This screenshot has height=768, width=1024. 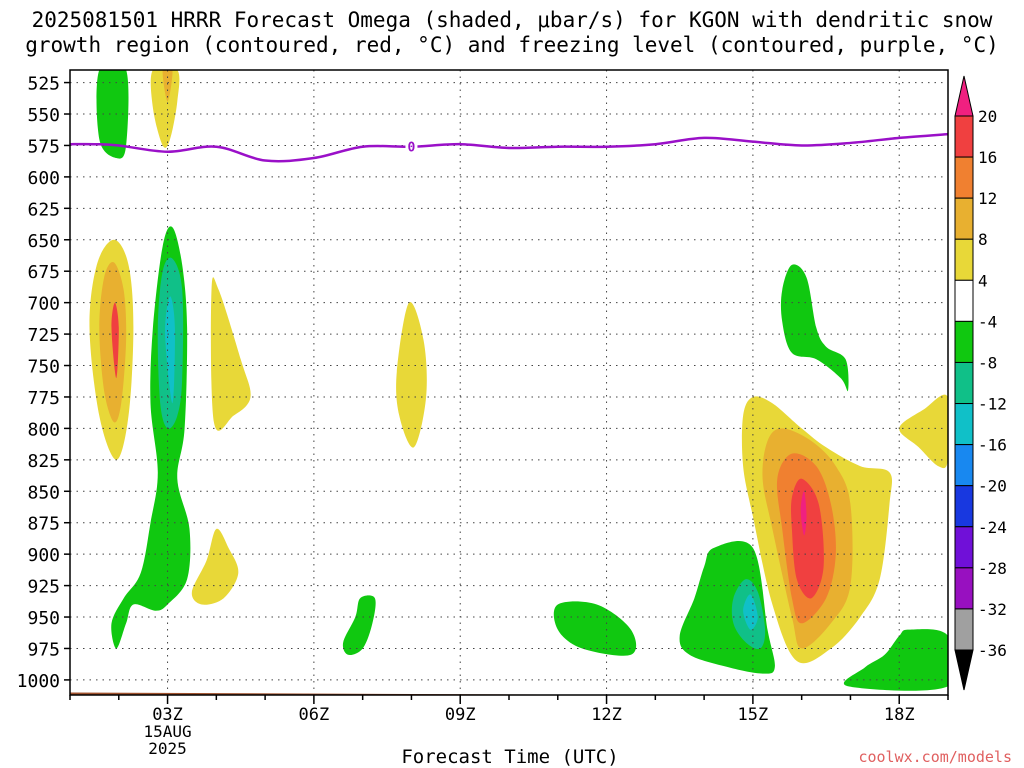 What do you see at coordinates (43, 241) in the screenshot?
I see `y-tick-label-650: 650` at bounding box center [43, 241].